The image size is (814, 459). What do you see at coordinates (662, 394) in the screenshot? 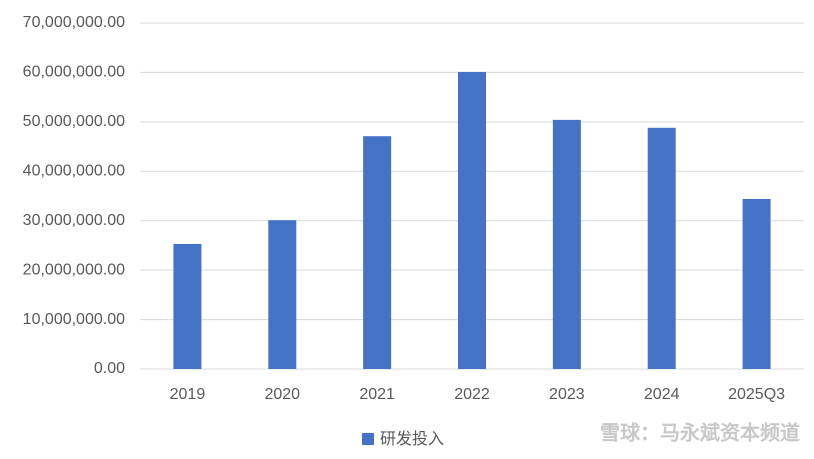
I see `x-tick-label: 2024` at bounding box center [662, 394].